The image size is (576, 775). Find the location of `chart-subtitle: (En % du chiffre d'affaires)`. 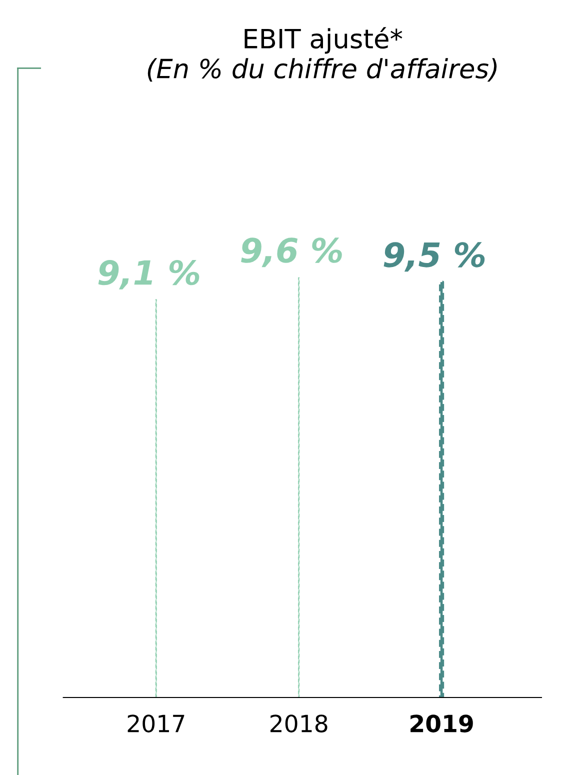

chart-subtitle: (En % du chiffre d'affaires) is located at coordinates (322, 70).